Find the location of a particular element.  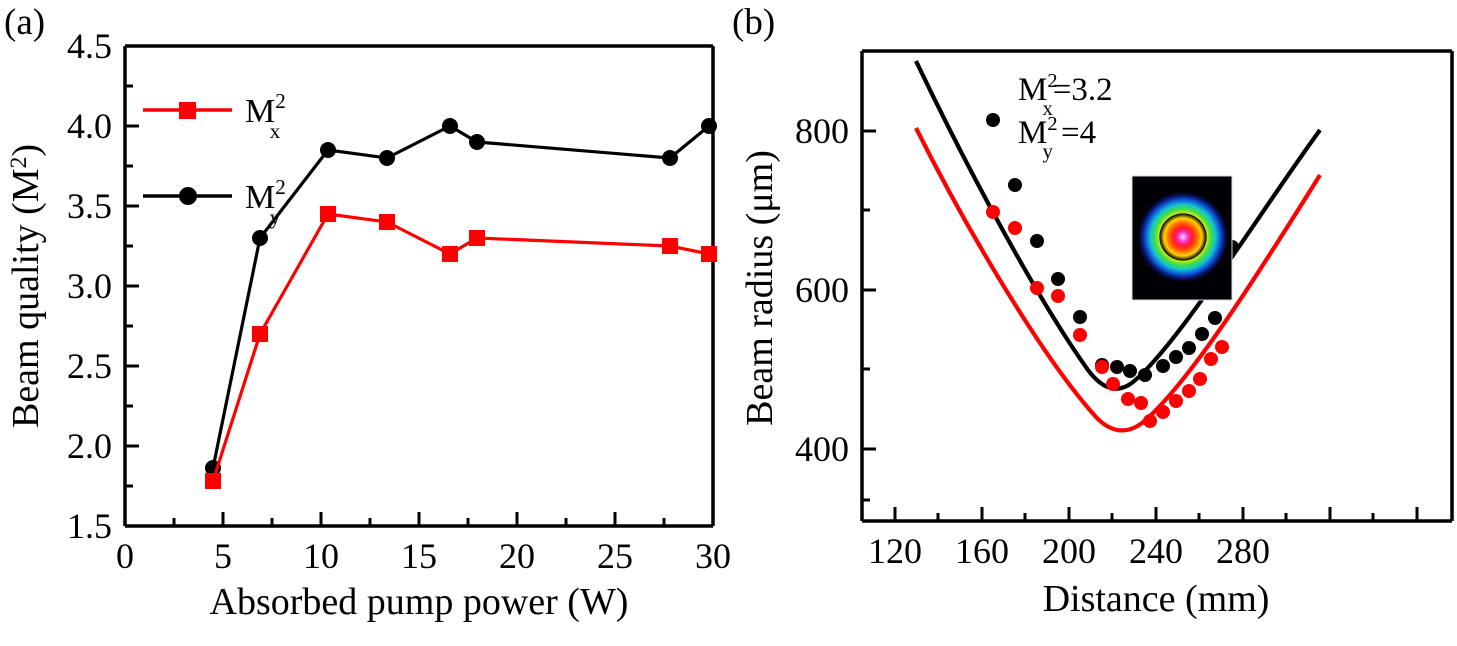

beam-profile-border is located at coordinates (1182, 238).